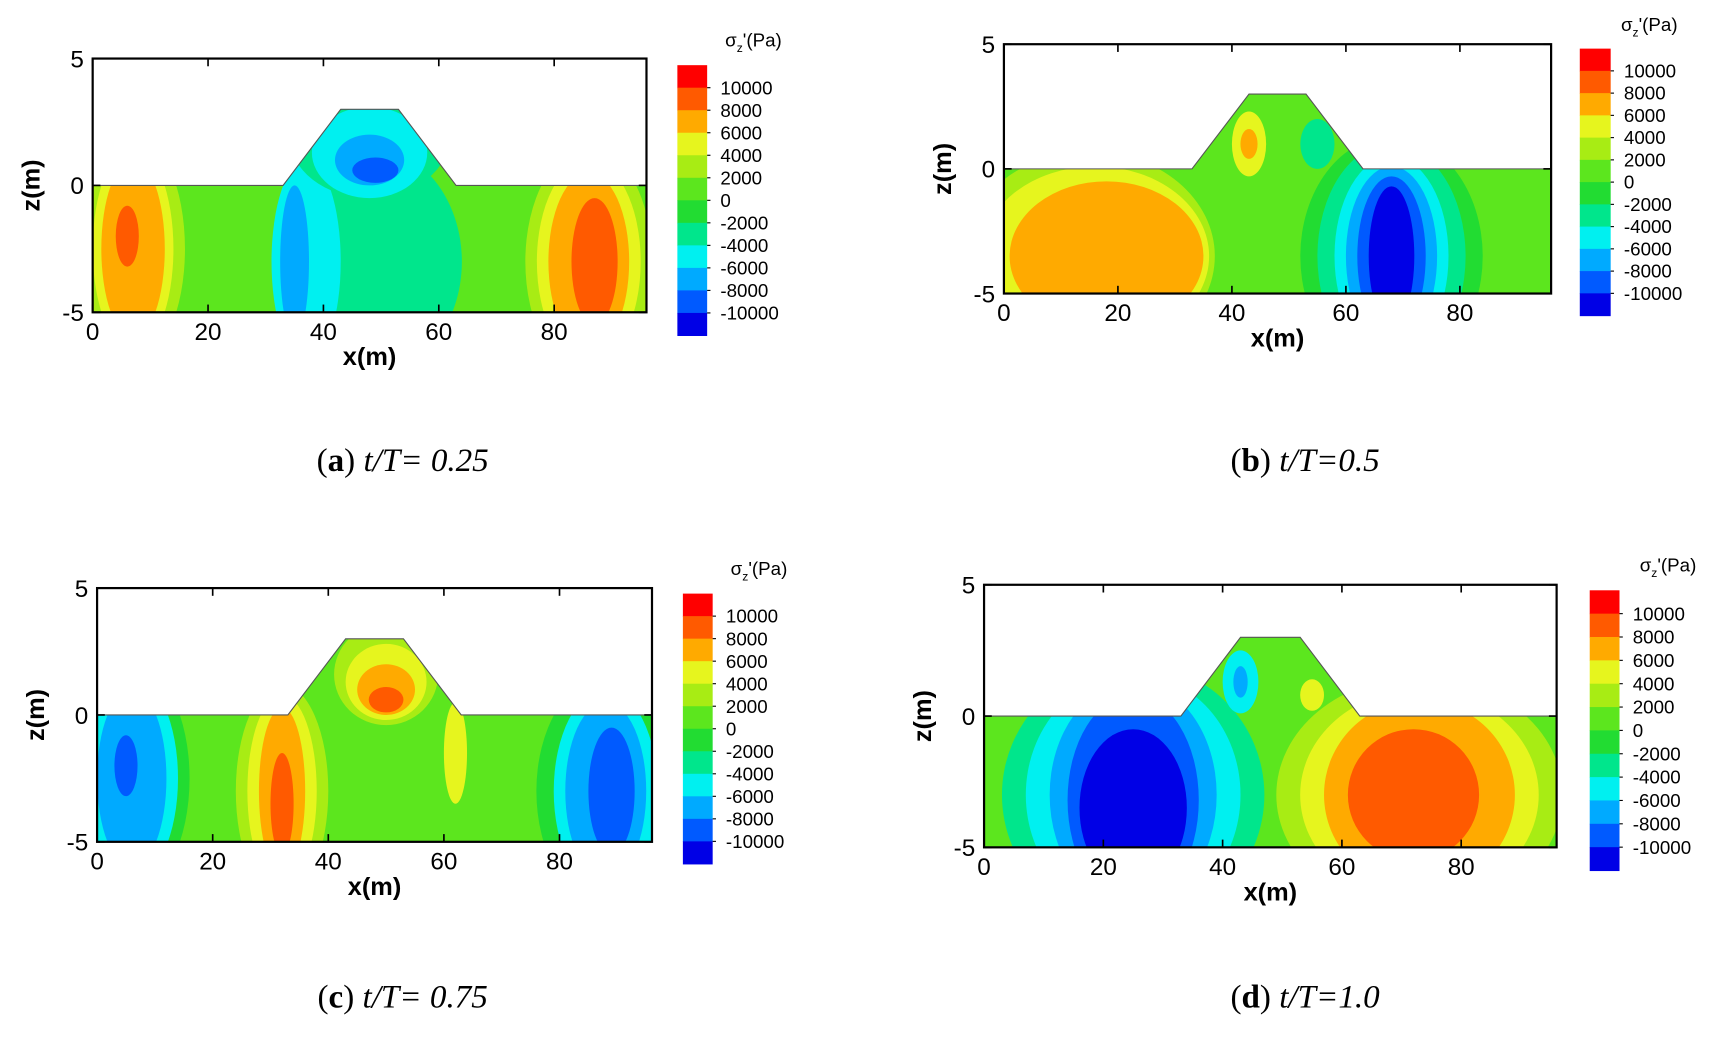 This screenshot has width=1721, height=1046. Describe the element at coordinates (336, 461) in the screenshot. I see `panel-label: a` at that location.